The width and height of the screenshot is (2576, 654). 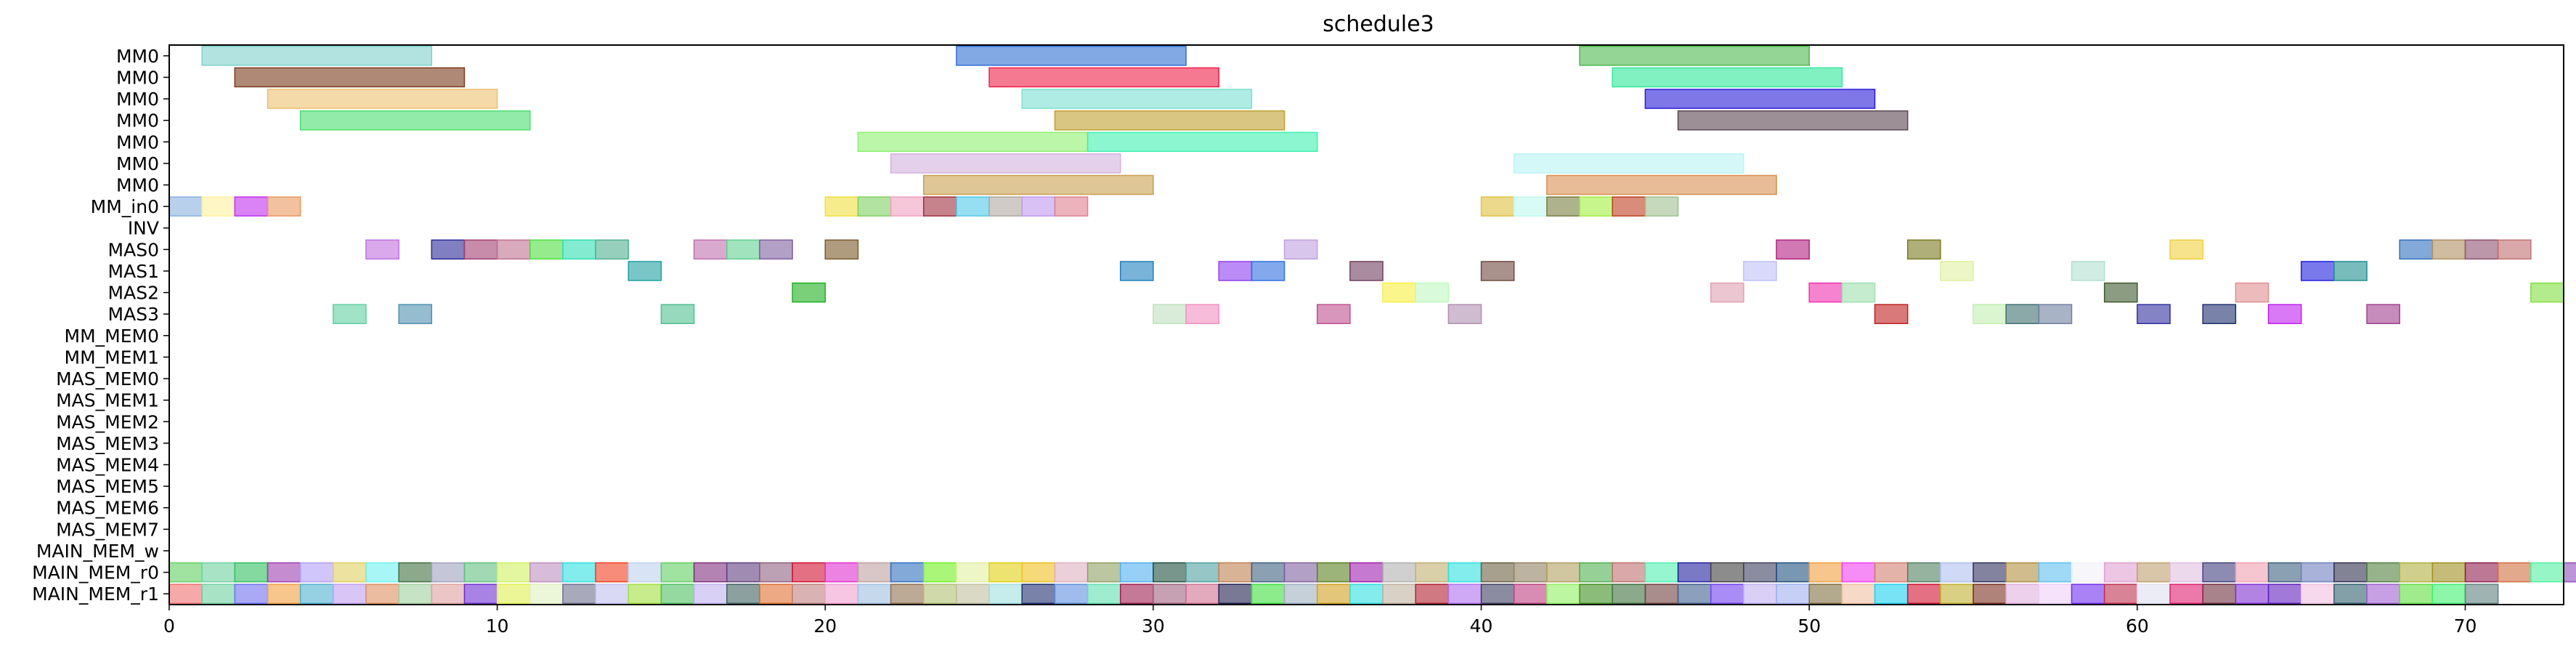 I want to click on x-tick-label: 70, so click(x=2466, y=626).